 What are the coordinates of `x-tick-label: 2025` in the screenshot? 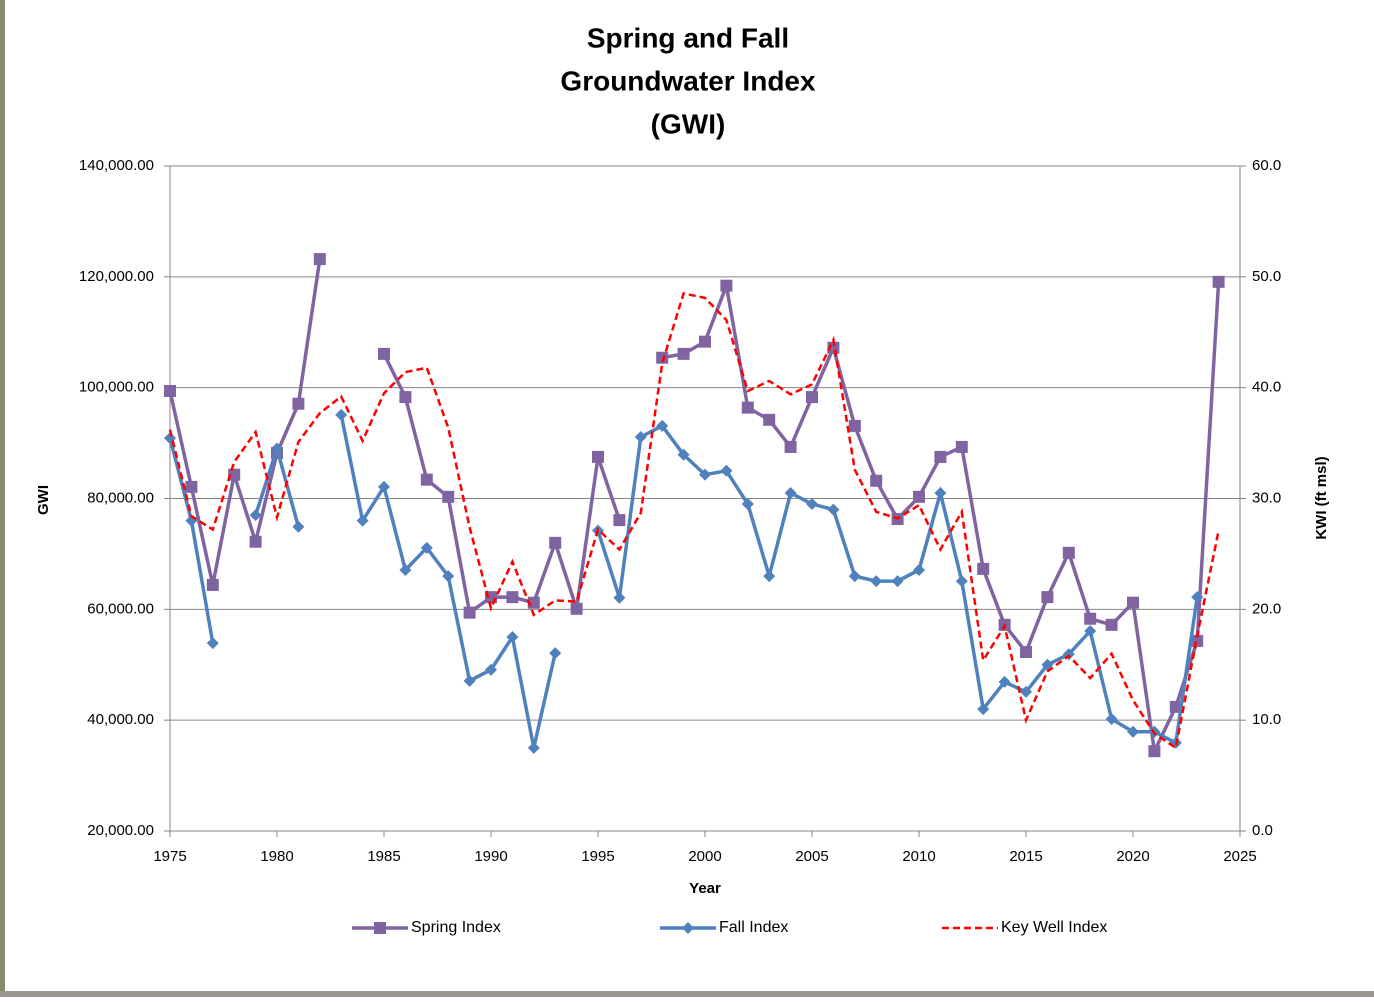 It's located at (1239, 856).